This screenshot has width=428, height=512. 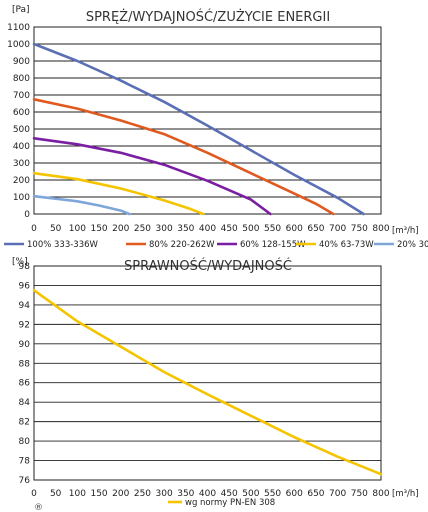 I want to click on legend-label: 40% 63-73W, so click(x=346, y=245).